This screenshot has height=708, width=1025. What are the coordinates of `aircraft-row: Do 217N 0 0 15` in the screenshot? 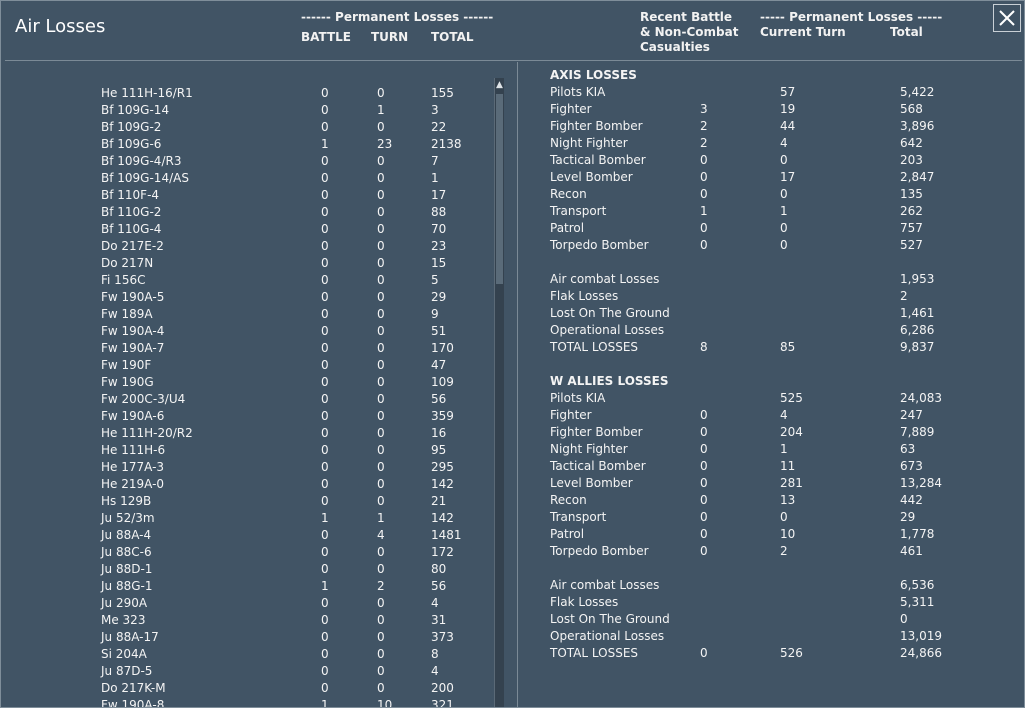 It's located at (309, 263).